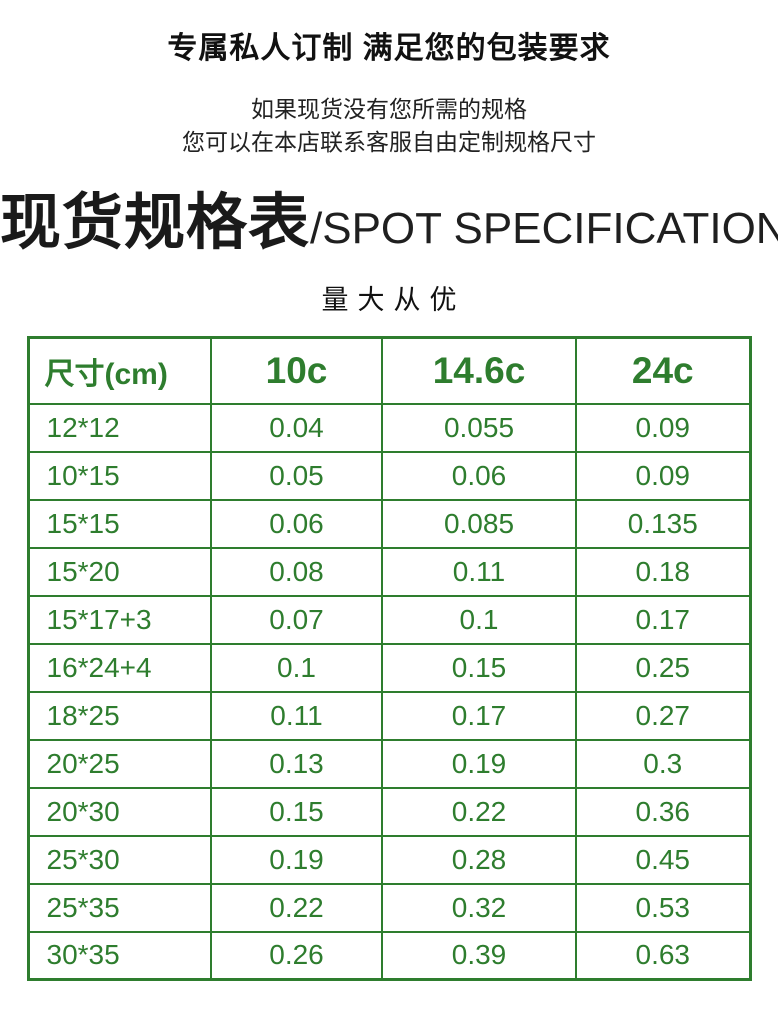 This screenshot has height=1019, width=778. I want to click on price-cell-14-6c: 0.39, so click(479, 955).